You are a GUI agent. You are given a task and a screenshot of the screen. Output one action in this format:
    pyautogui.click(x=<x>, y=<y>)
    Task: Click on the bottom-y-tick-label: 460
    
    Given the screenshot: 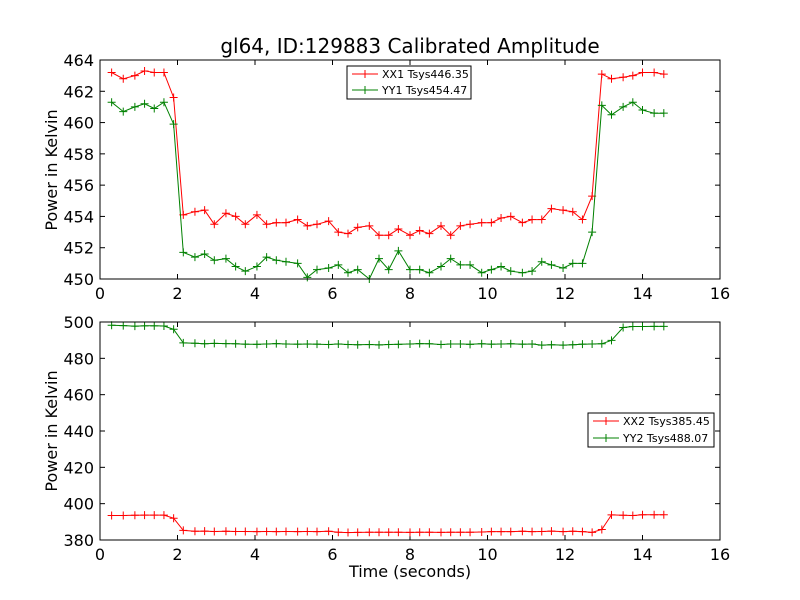 What is the action you would take?
    pyautogui.click(x=78, y=395)
    